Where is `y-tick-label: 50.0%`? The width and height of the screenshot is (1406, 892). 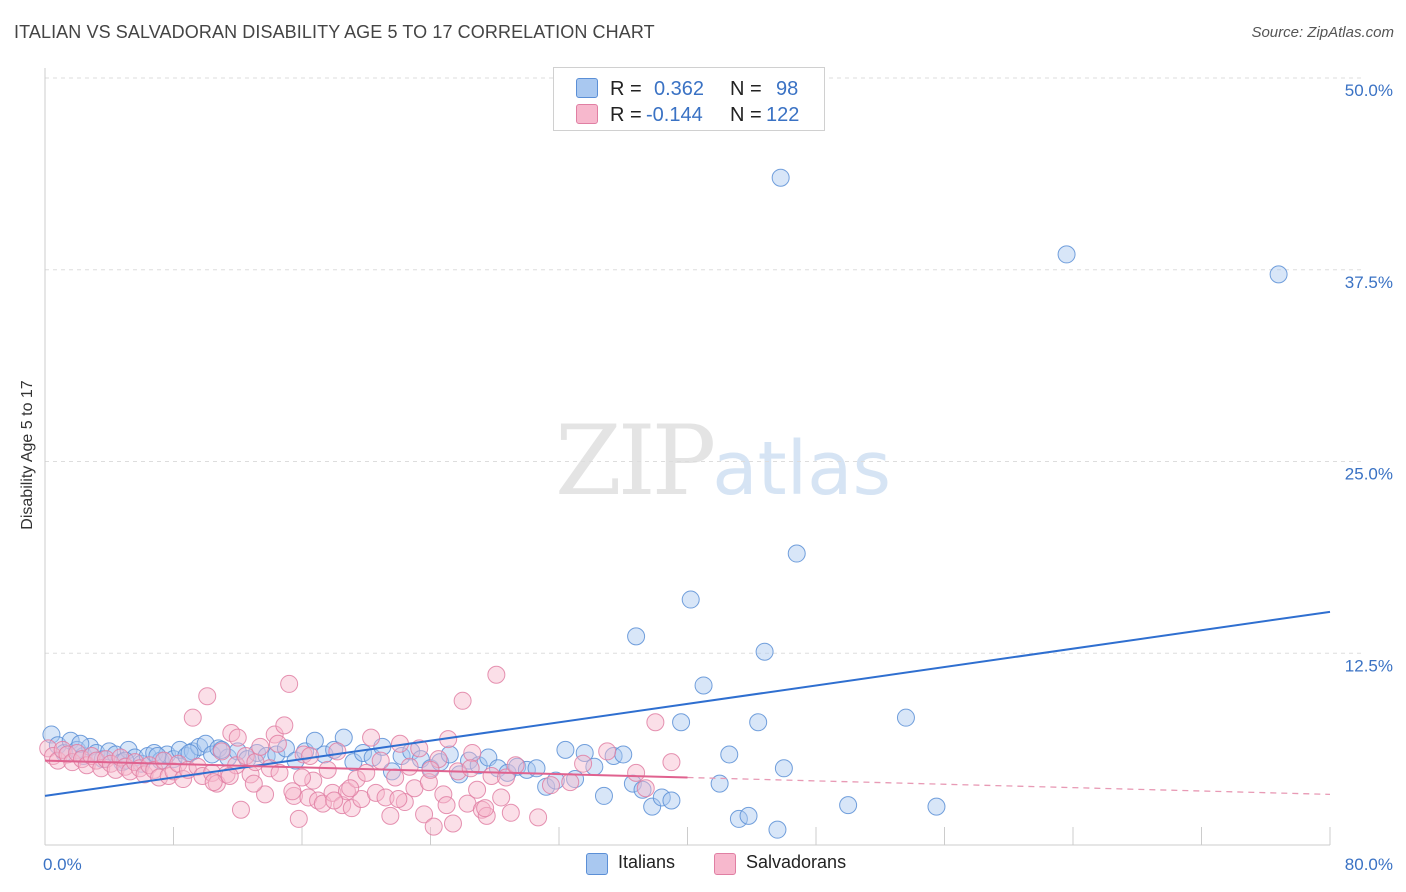
y-tick-label: 50.0% is located at coordinates (1369, 90).